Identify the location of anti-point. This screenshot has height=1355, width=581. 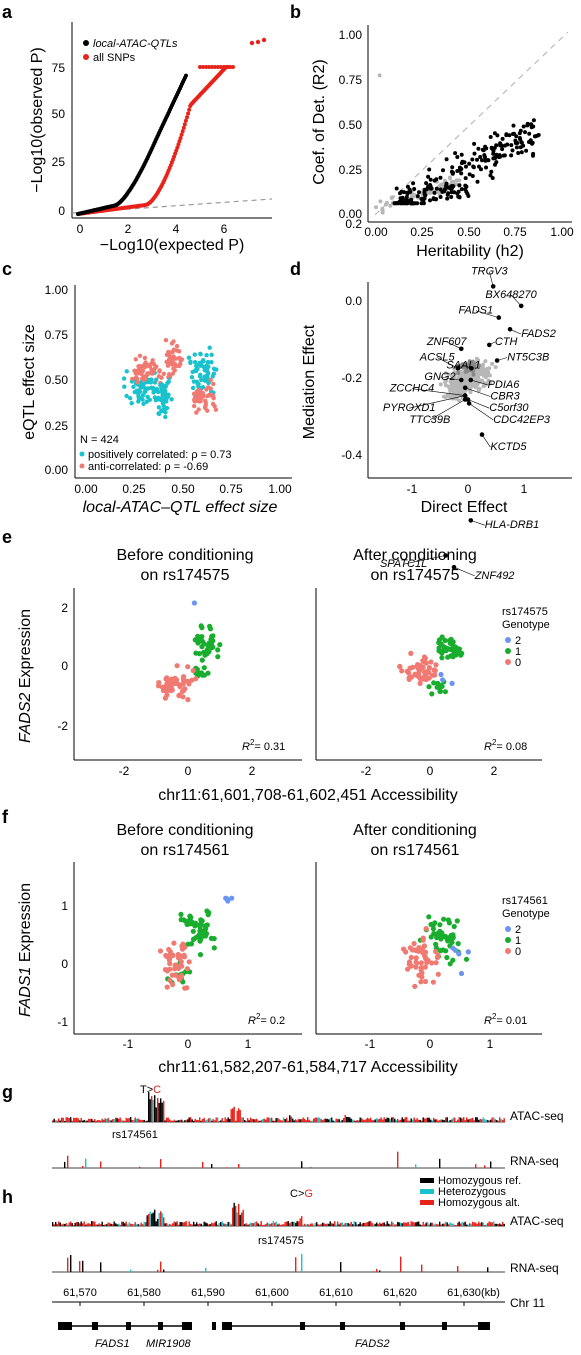
(132, 379).